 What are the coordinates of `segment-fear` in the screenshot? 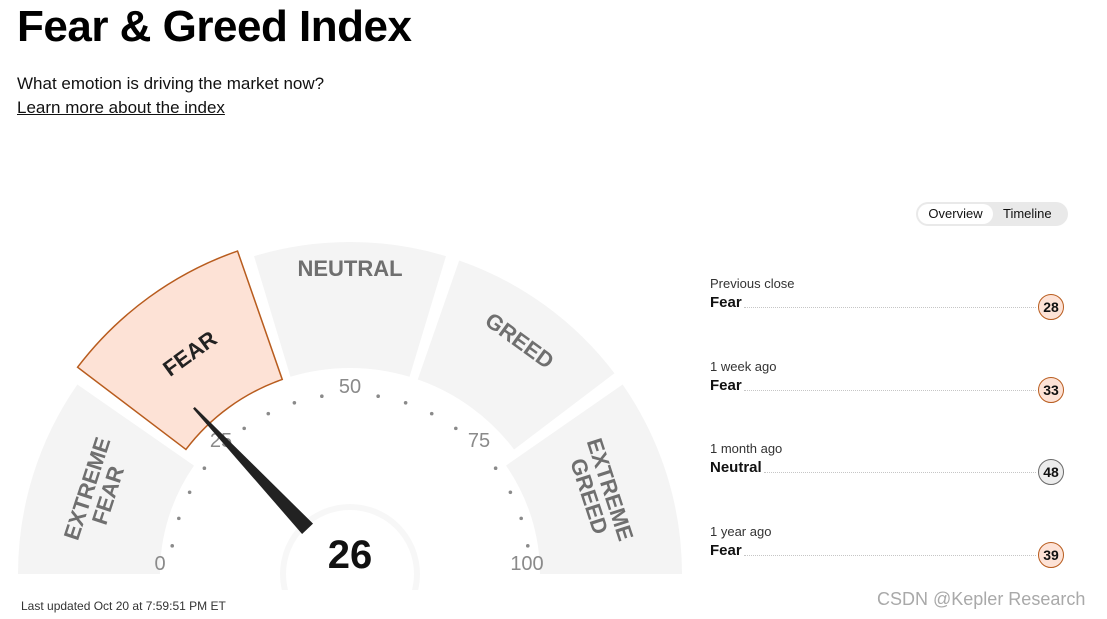 It's located at (180, 350).